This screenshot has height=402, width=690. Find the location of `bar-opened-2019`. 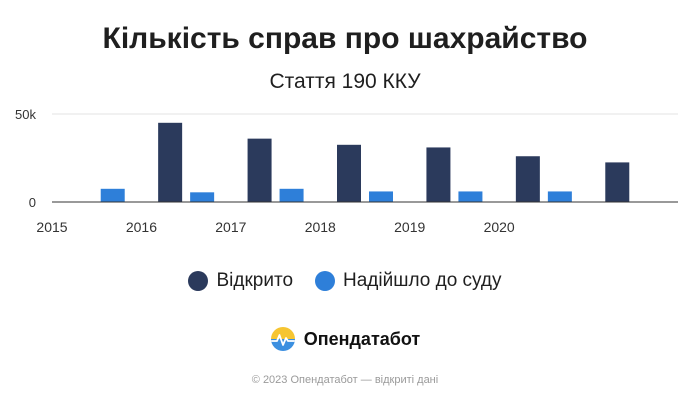

bar-opened-2019 is located at coordinates (438, 174).